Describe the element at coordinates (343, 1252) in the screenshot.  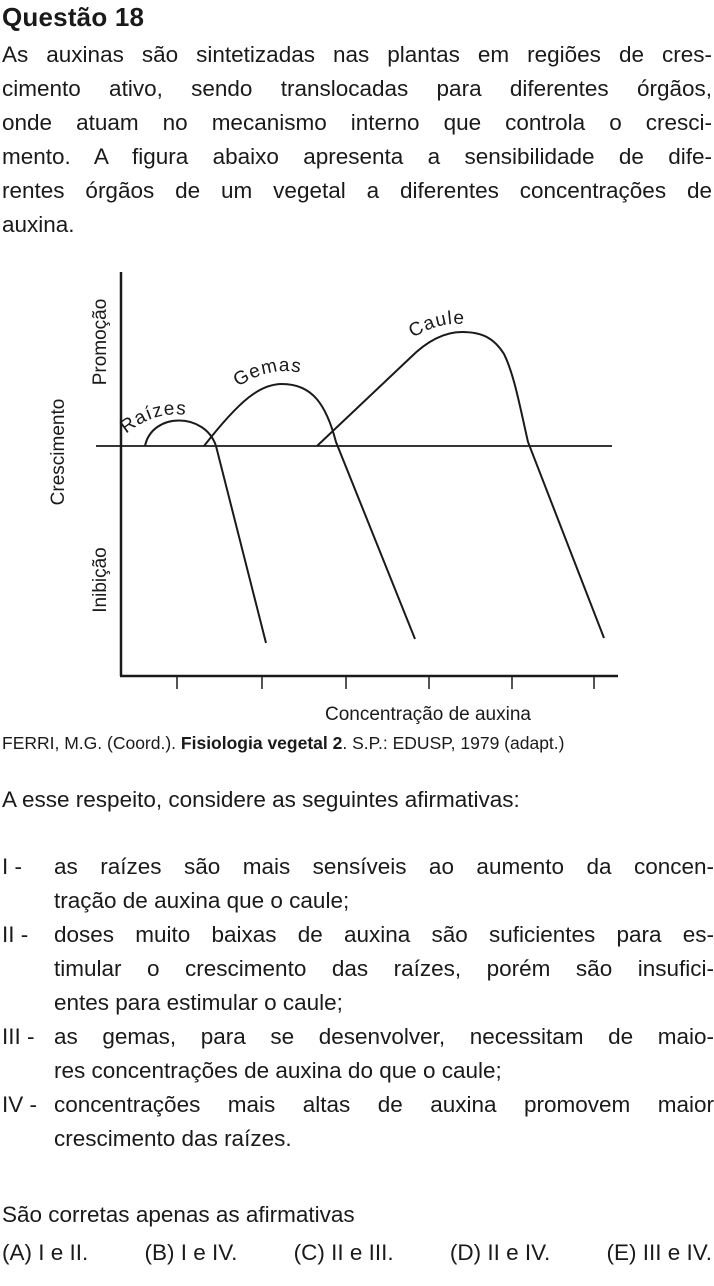
I see `option-c: (C) II e III.` at that location.